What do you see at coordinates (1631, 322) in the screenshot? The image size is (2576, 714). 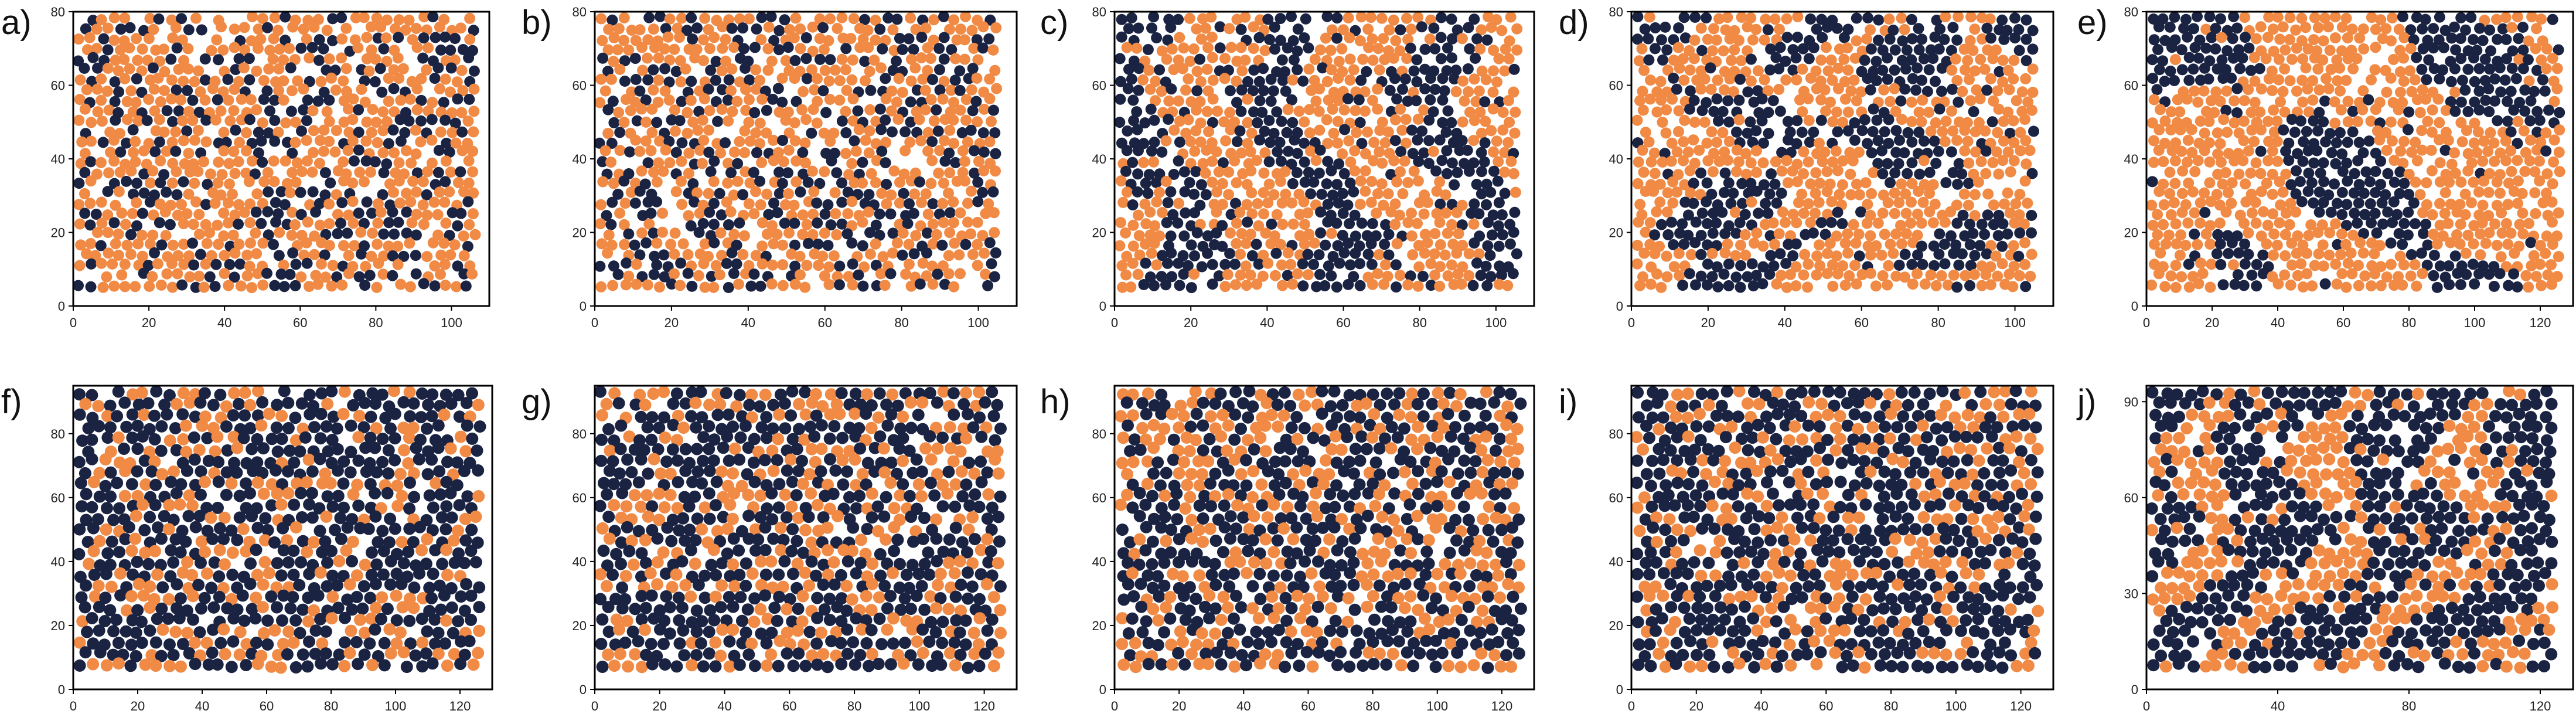 I see `x-tick-label: 0` at bounding box center [1631, 322].